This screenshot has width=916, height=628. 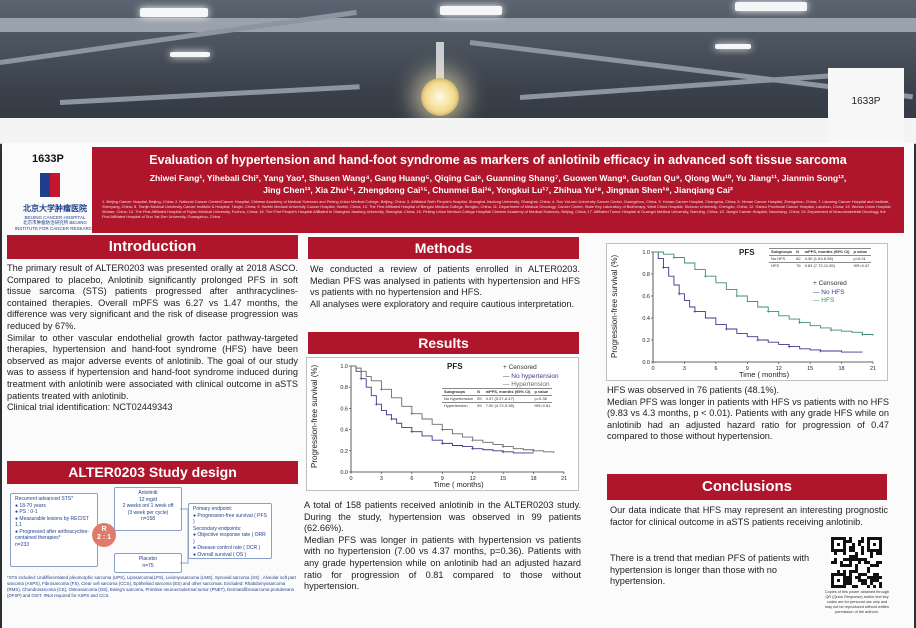 What do you see at coordinates (542, 399) in the screenshot?
I see `table-cell: p=0.36` at bounding box center [542, 399].